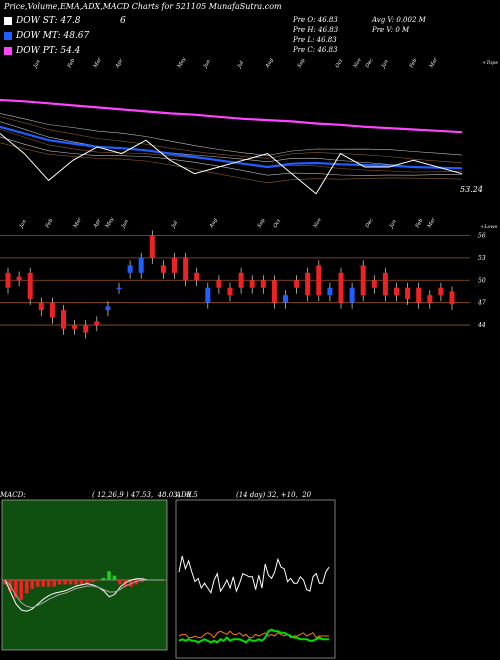 This screenshot has width=500, height=660. I want to click on legend-dow-pt: DOW PT: 54.4, so click(42, 51).